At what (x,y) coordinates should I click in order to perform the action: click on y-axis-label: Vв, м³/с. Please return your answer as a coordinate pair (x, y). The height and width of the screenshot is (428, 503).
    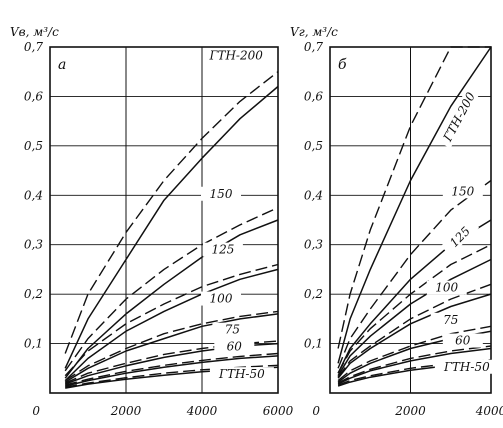
    Looking at the image, I should click on (34, 32).